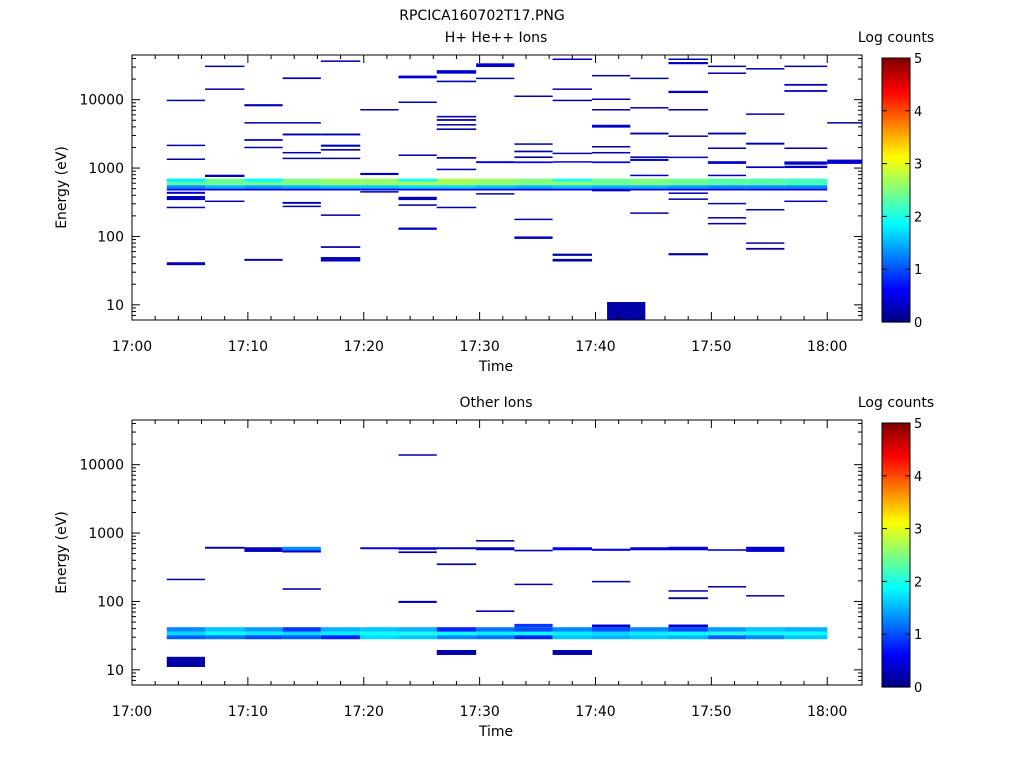  I want to click on x-tick-label: 17:00, so click(132, 712).